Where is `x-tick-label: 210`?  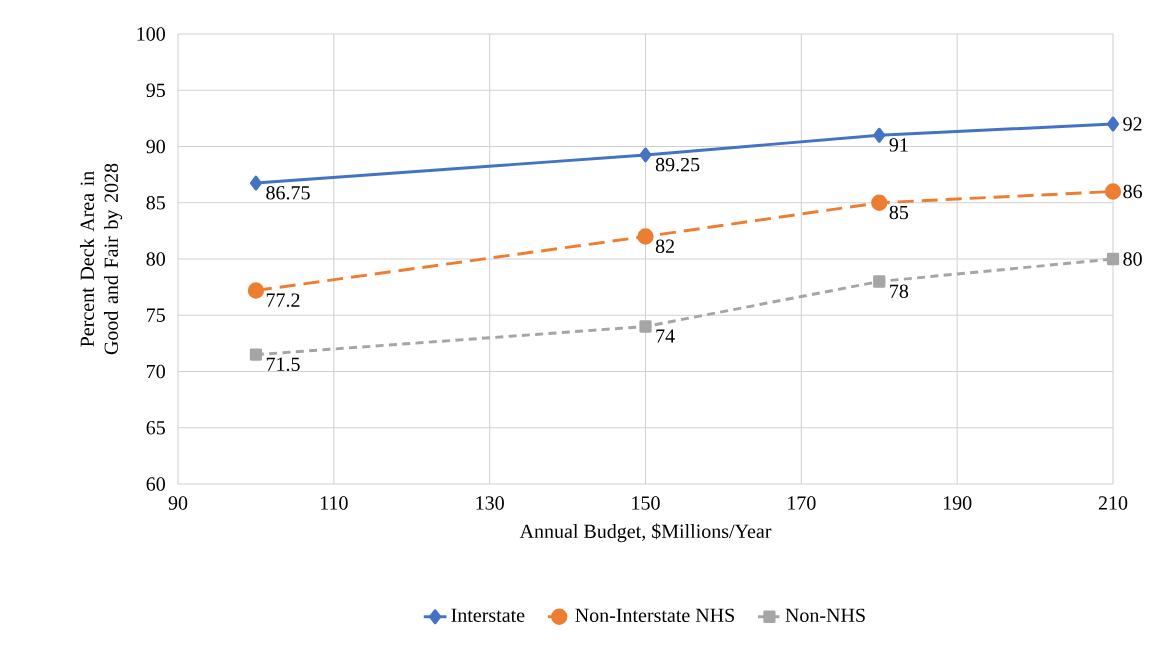
x-tick-label: 210 is located at coordinates (1113, 503).